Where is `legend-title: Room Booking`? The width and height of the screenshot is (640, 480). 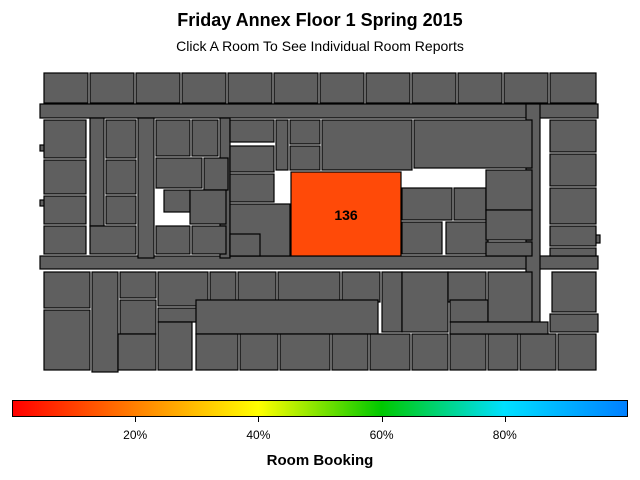
legend-title: Room Booking is located at coordinates (320, 460).